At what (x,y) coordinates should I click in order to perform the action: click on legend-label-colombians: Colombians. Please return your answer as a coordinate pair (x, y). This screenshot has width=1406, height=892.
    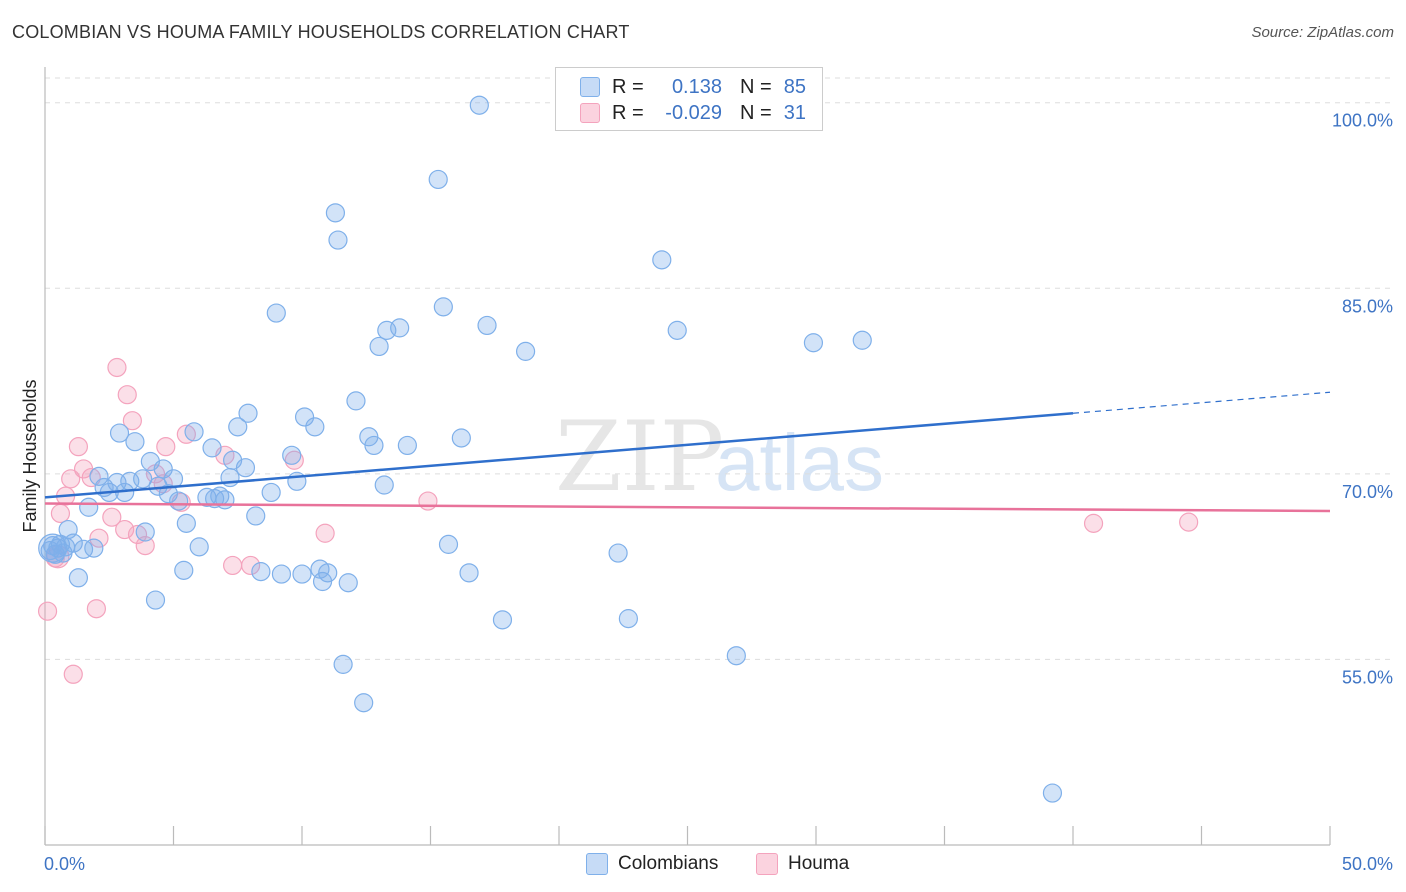
    Looking at the image, I should click on (668, 863).